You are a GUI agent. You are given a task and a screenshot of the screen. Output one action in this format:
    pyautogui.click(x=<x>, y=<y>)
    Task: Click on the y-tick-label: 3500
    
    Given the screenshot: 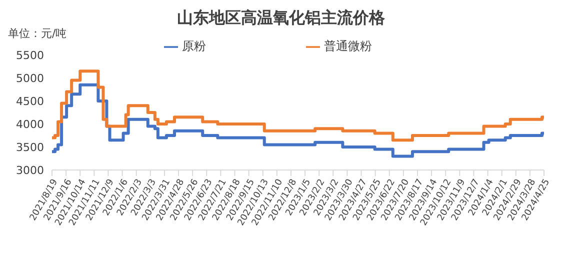 What is the action you would take?
    pyautogui.click(x=30, y=147)
    